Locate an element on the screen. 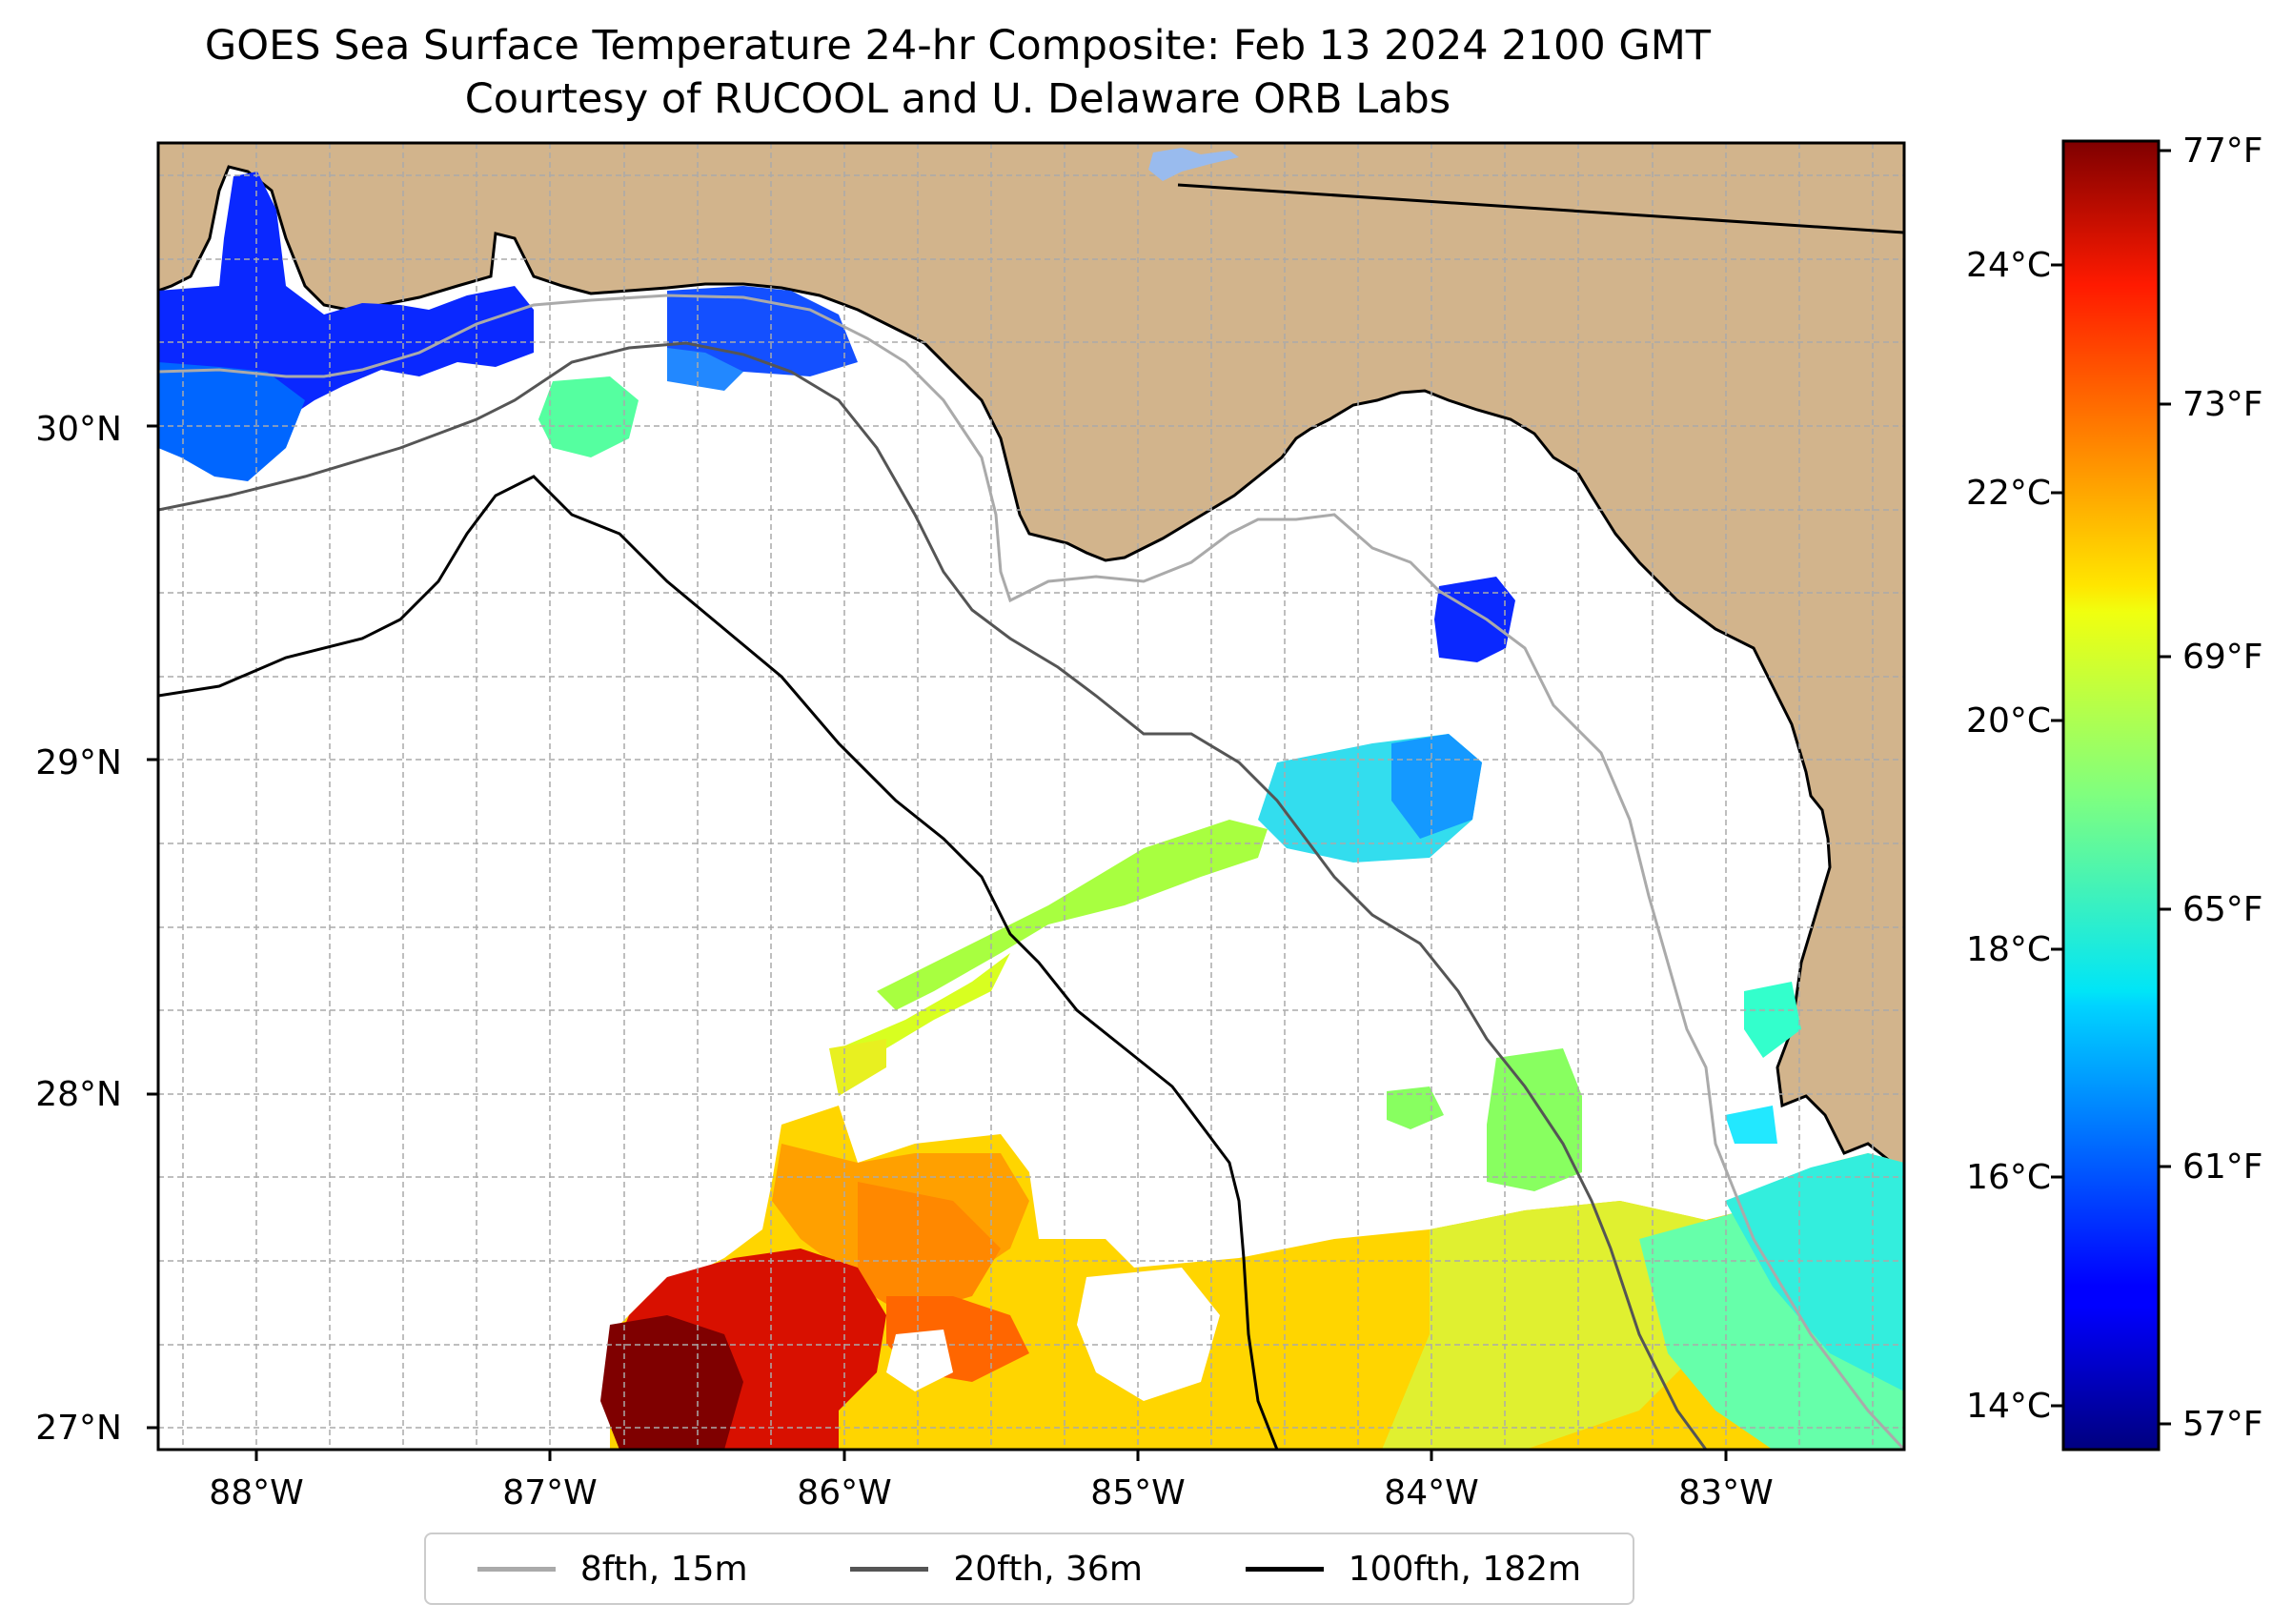  fahrenheit-tick-label: 57°F is located at coordinates (2222, 1424).